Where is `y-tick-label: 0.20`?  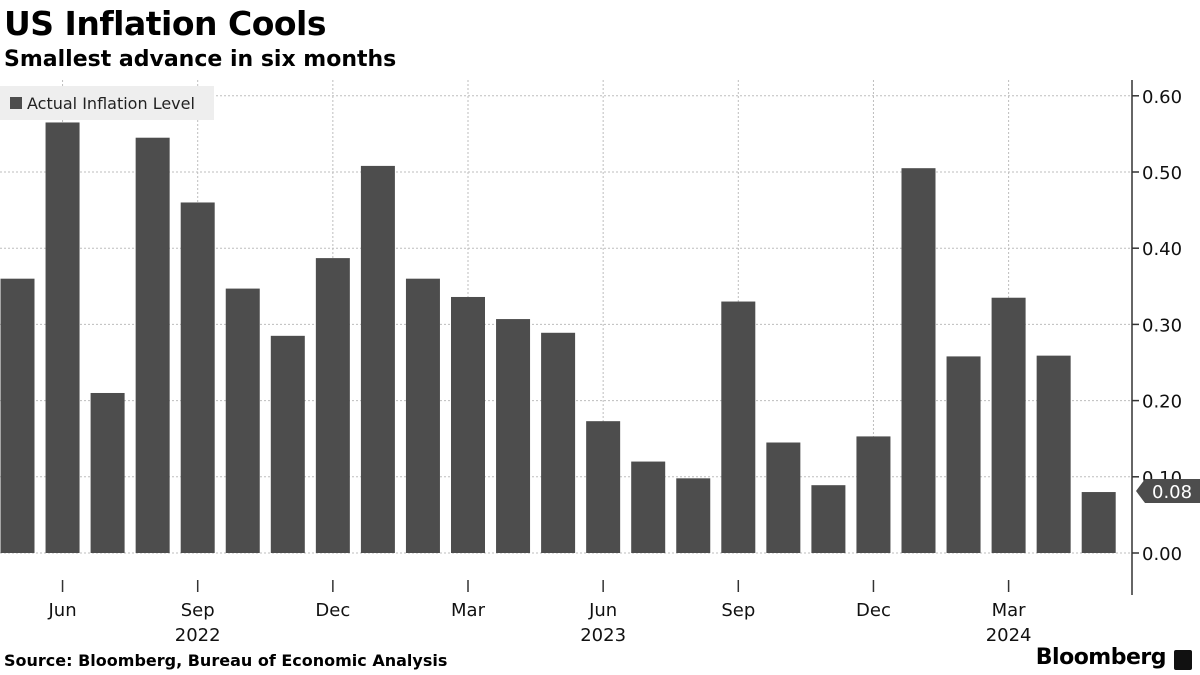
y-tick-label: 0.20 is located at coordinates (1162, 402).